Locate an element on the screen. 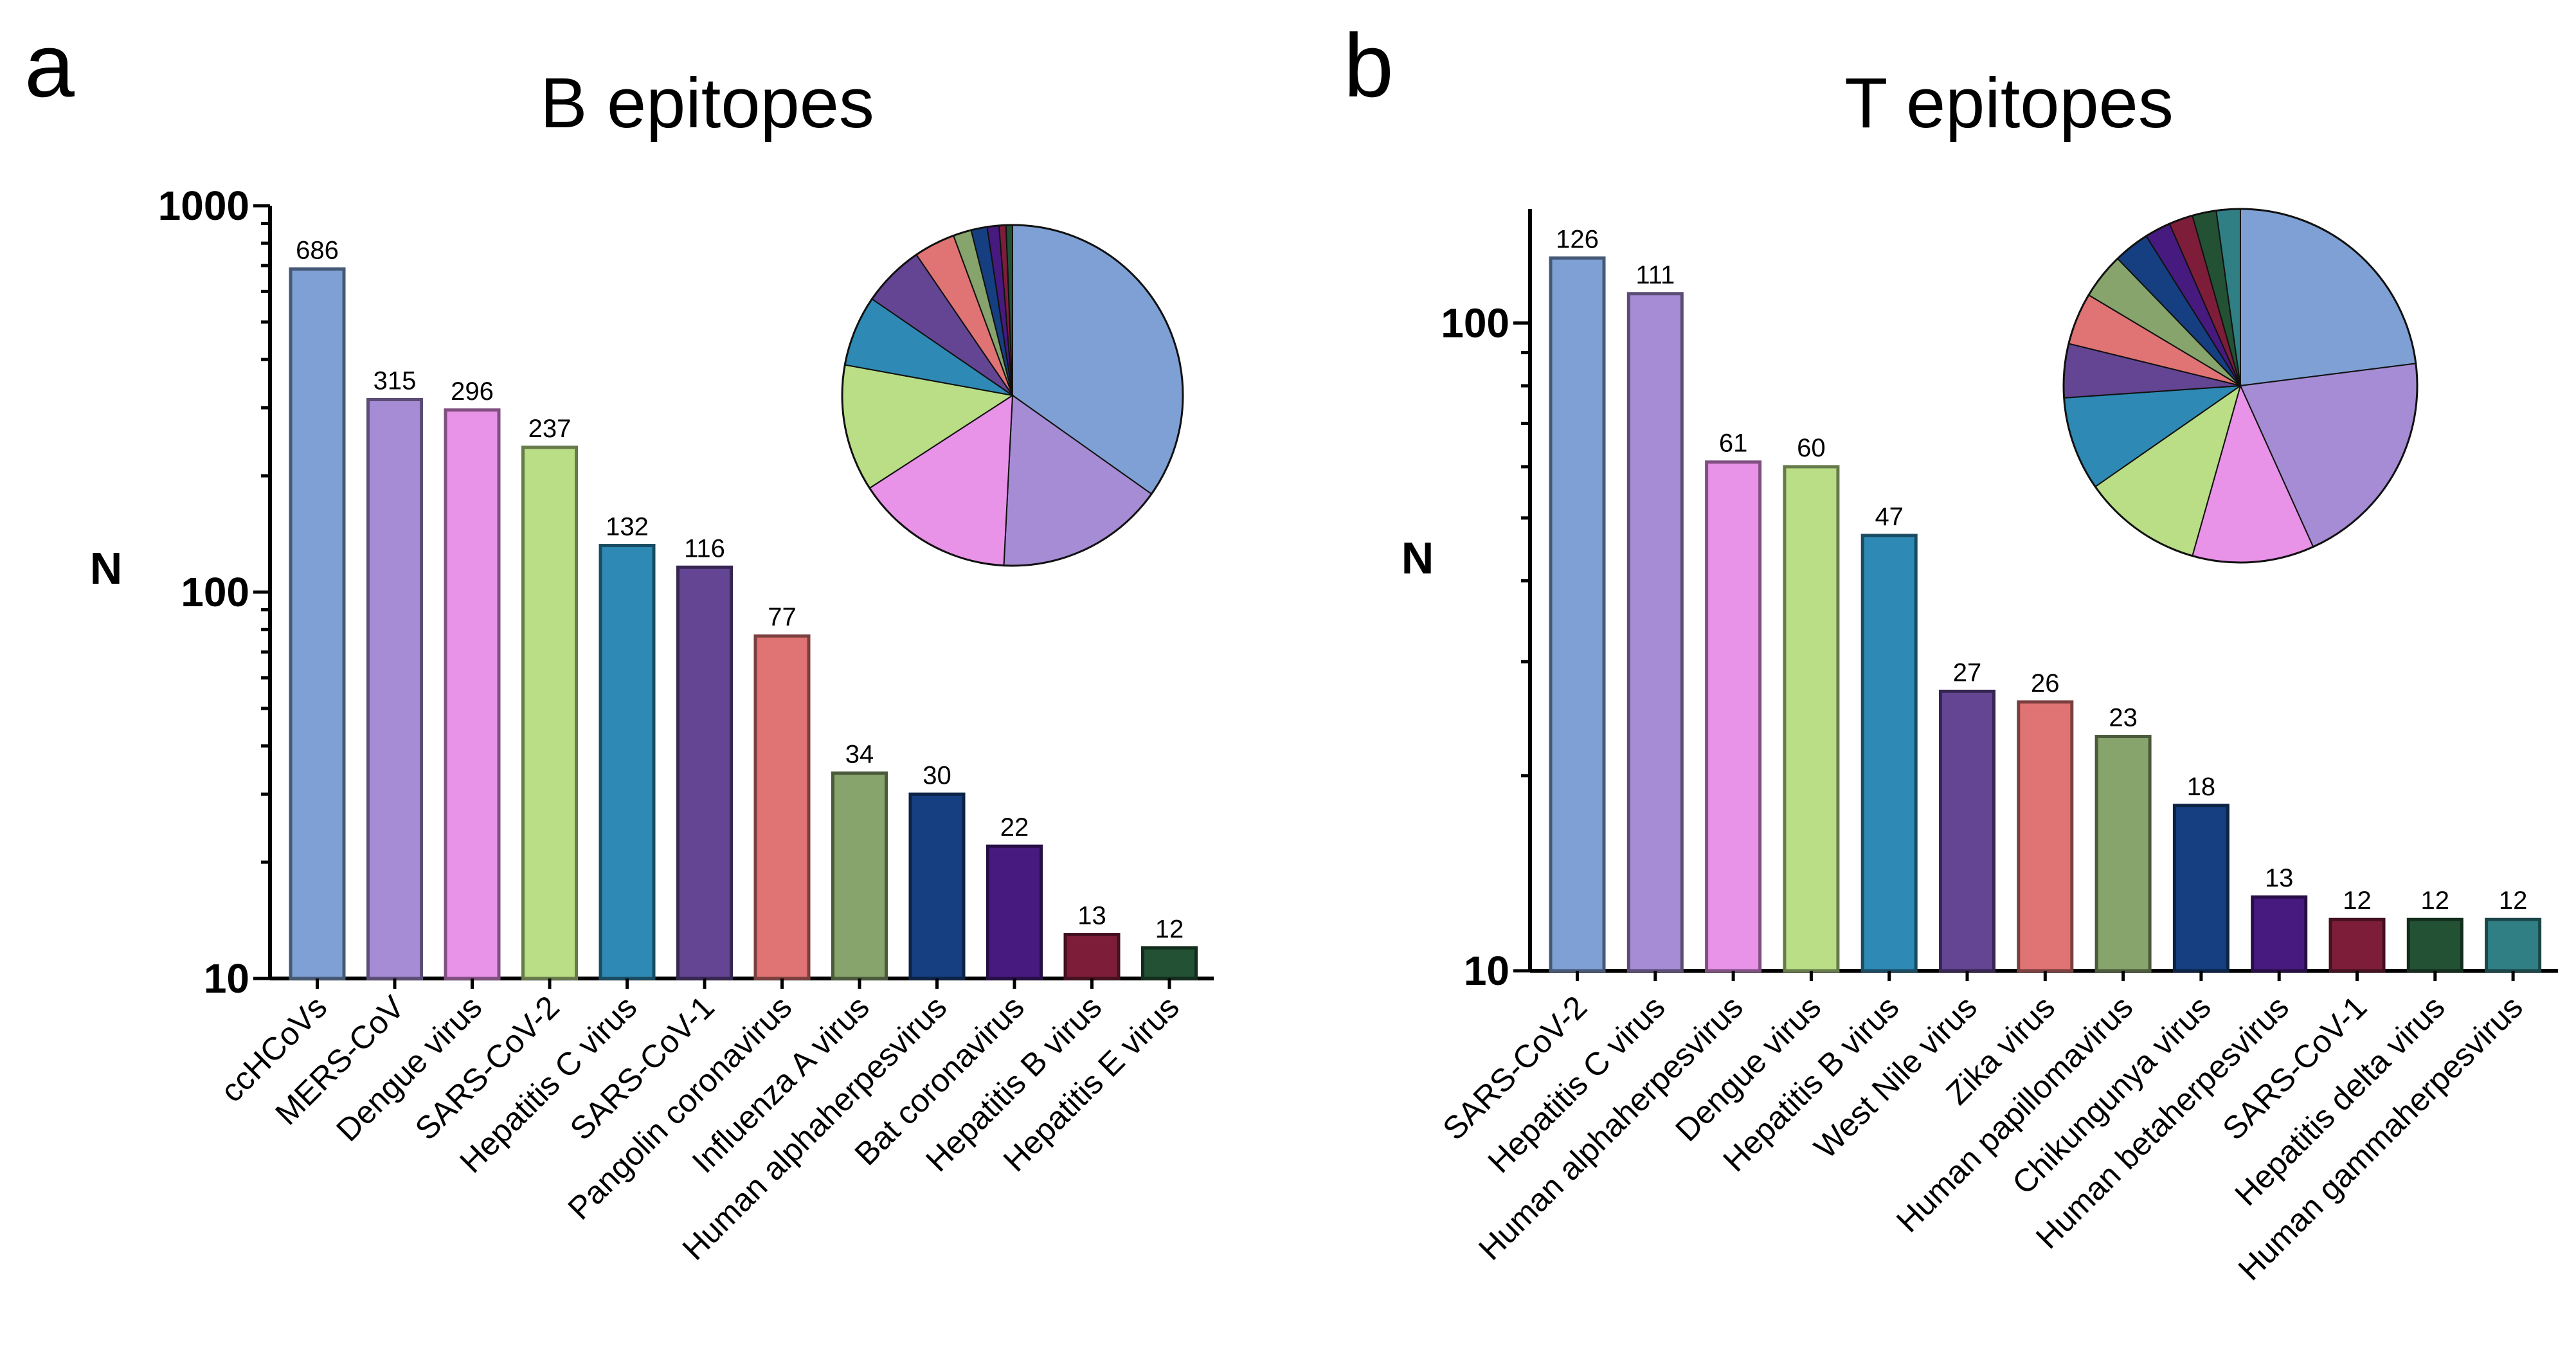  panel-b-bar-zika-virus is located at coordinates (2045, 836).